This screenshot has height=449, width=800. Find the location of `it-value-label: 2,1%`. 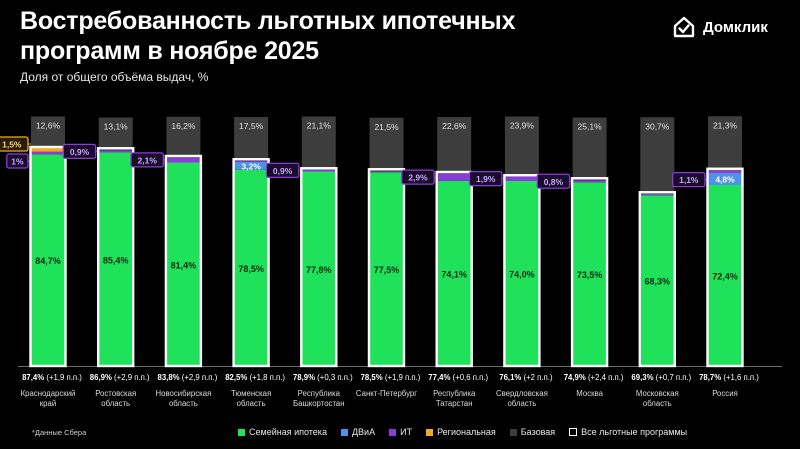

it-value-label: 2,1% is located at coordinates (148, 160).